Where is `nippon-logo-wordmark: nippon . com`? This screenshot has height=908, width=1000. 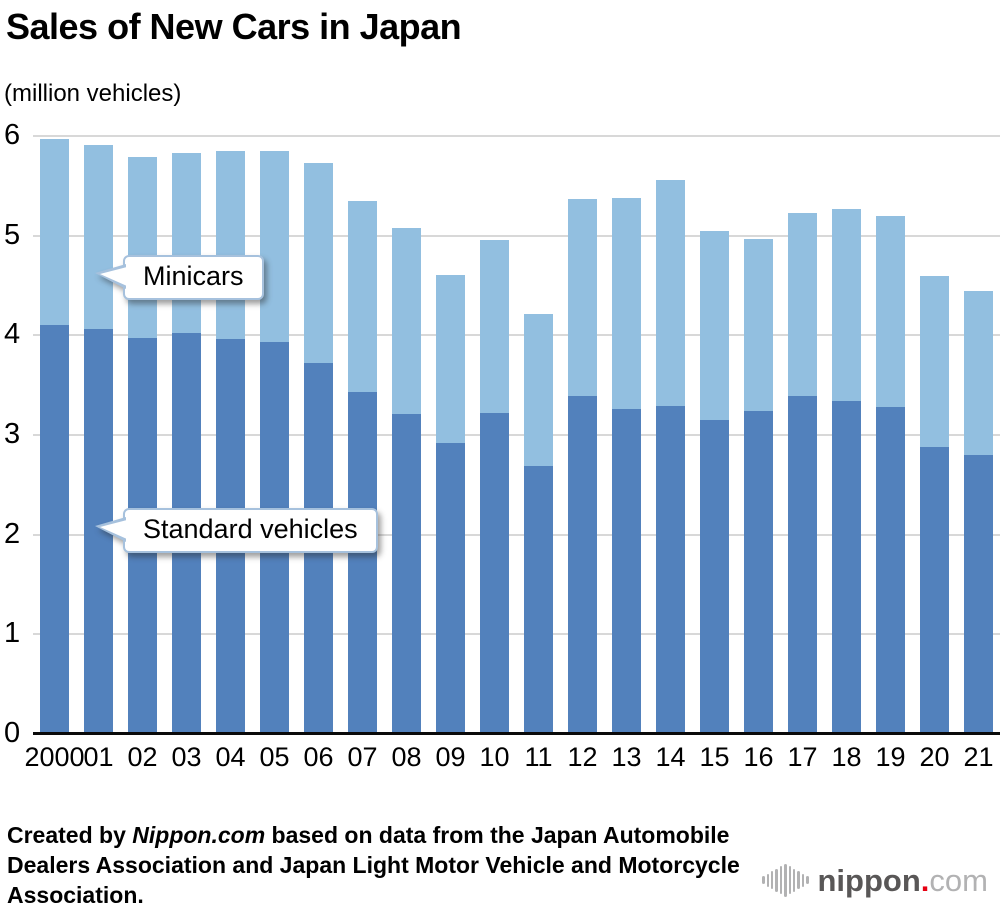 nippon-logo-wordmark: nippon . com is located at coordinates (903, 880).